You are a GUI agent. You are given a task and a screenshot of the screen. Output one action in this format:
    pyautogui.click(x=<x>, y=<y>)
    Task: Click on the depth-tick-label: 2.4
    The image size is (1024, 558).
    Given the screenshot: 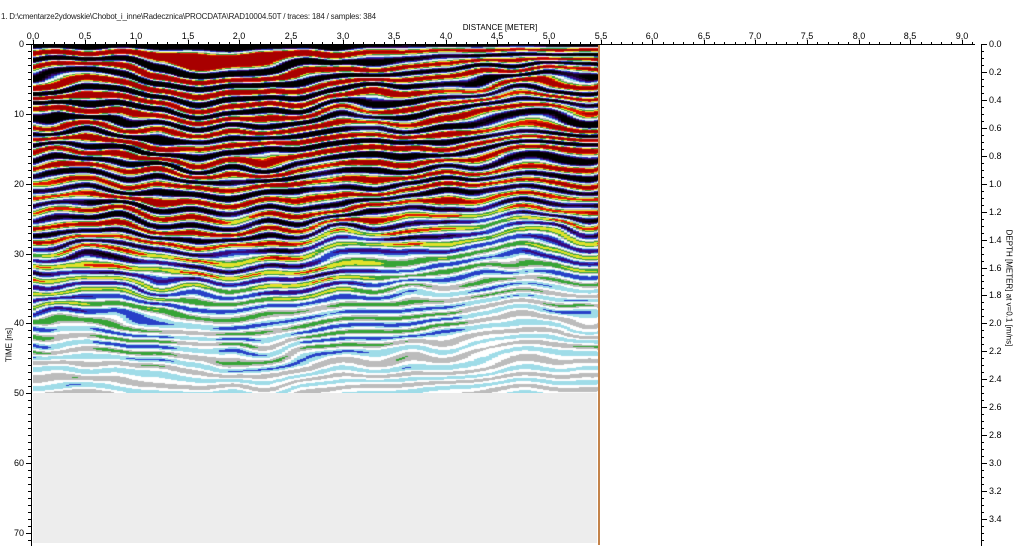 What is the action you would take?
    pyautogui.click(x=995, y=379)
    